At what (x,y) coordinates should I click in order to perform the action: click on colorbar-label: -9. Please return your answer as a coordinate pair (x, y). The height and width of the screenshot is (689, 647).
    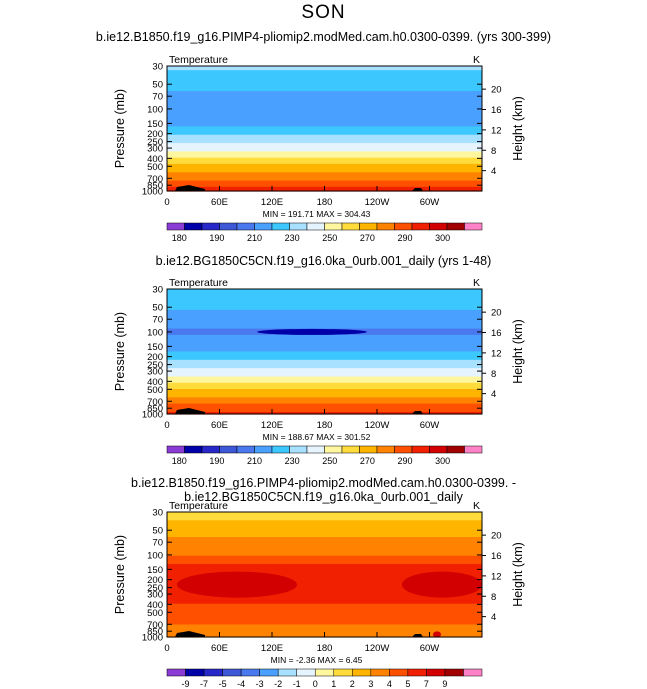
    Looking at the image, I should click on (186, 684).